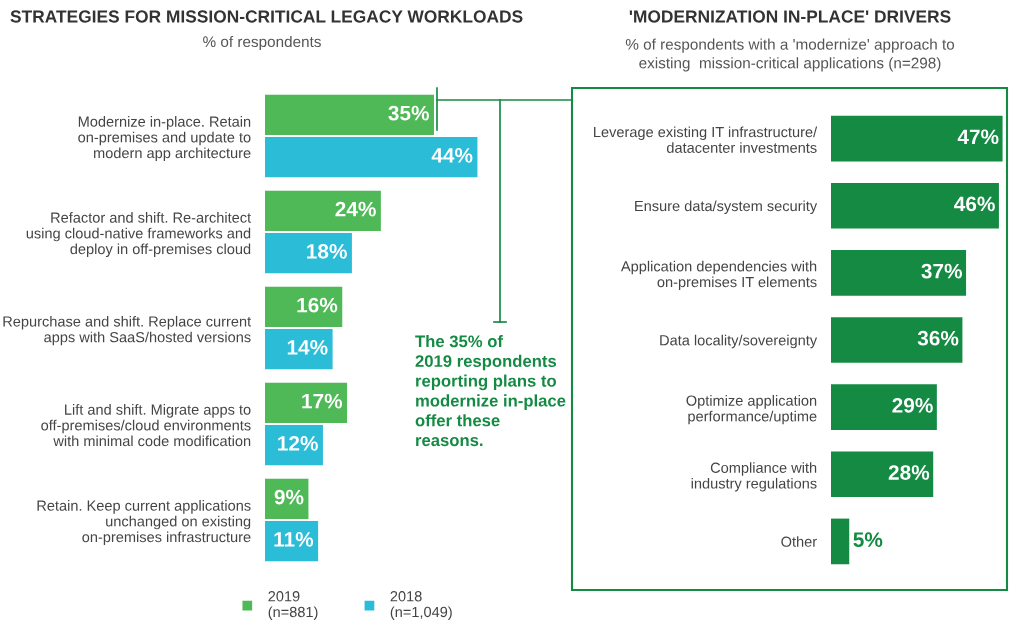 The width and height of the screenshot is (1009, 625). What do you see at coordinates (912, 405) in the screenshot?
I see `data-label: 29%` at bounding box center [912, 405].